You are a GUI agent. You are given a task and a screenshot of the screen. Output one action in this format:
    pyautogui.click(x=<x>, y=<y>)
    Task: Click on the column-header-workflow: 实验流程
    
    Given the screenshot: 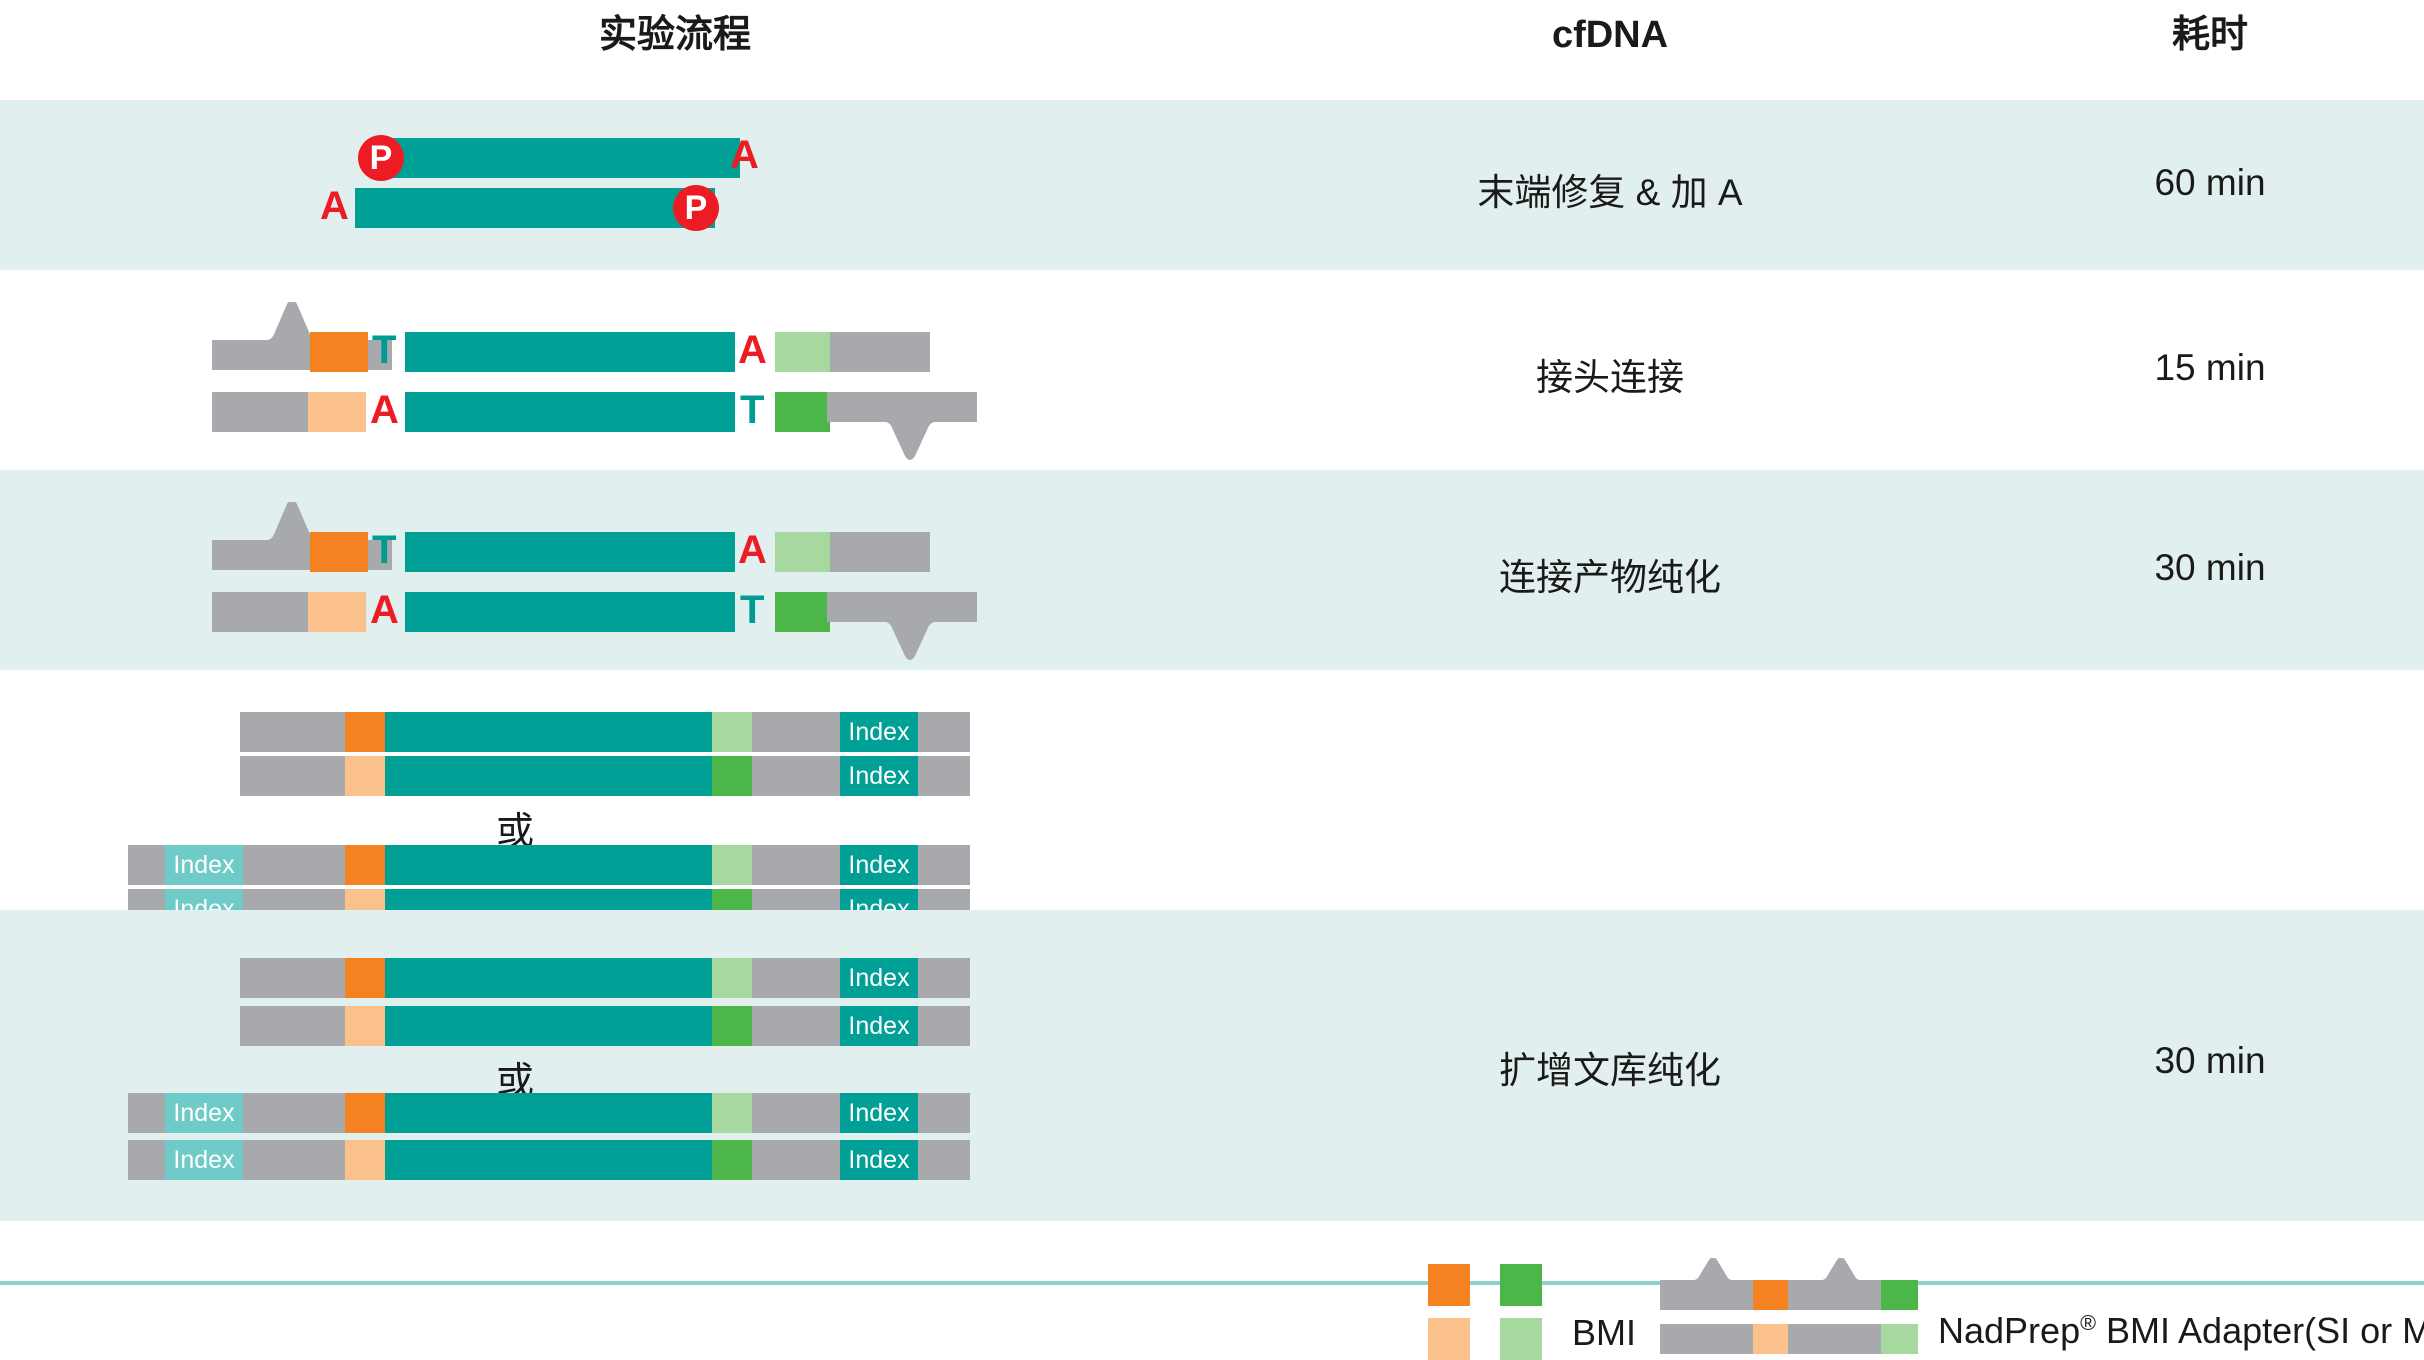 What is the action you would take?
    pyautogui.click(x=674, y=35)
    